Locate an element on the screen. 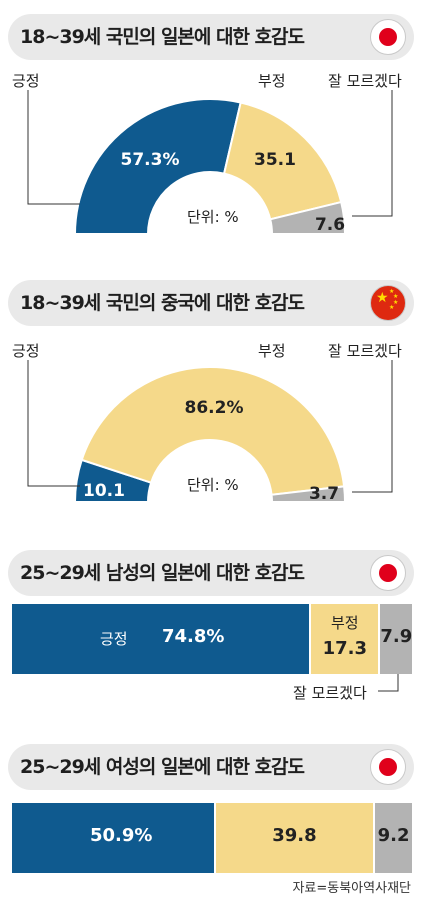  value-label-negative: 39.8 is located at coordinates (294, 835).